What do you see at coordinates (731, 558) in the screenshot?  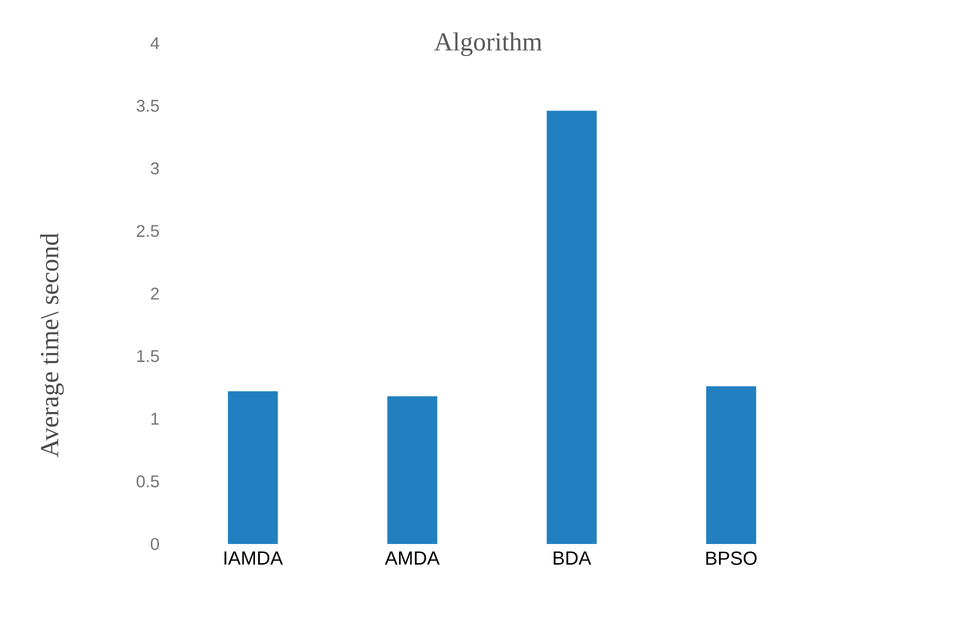 I see `x-tick-label: BPSO` at bounding box center [731, 558].